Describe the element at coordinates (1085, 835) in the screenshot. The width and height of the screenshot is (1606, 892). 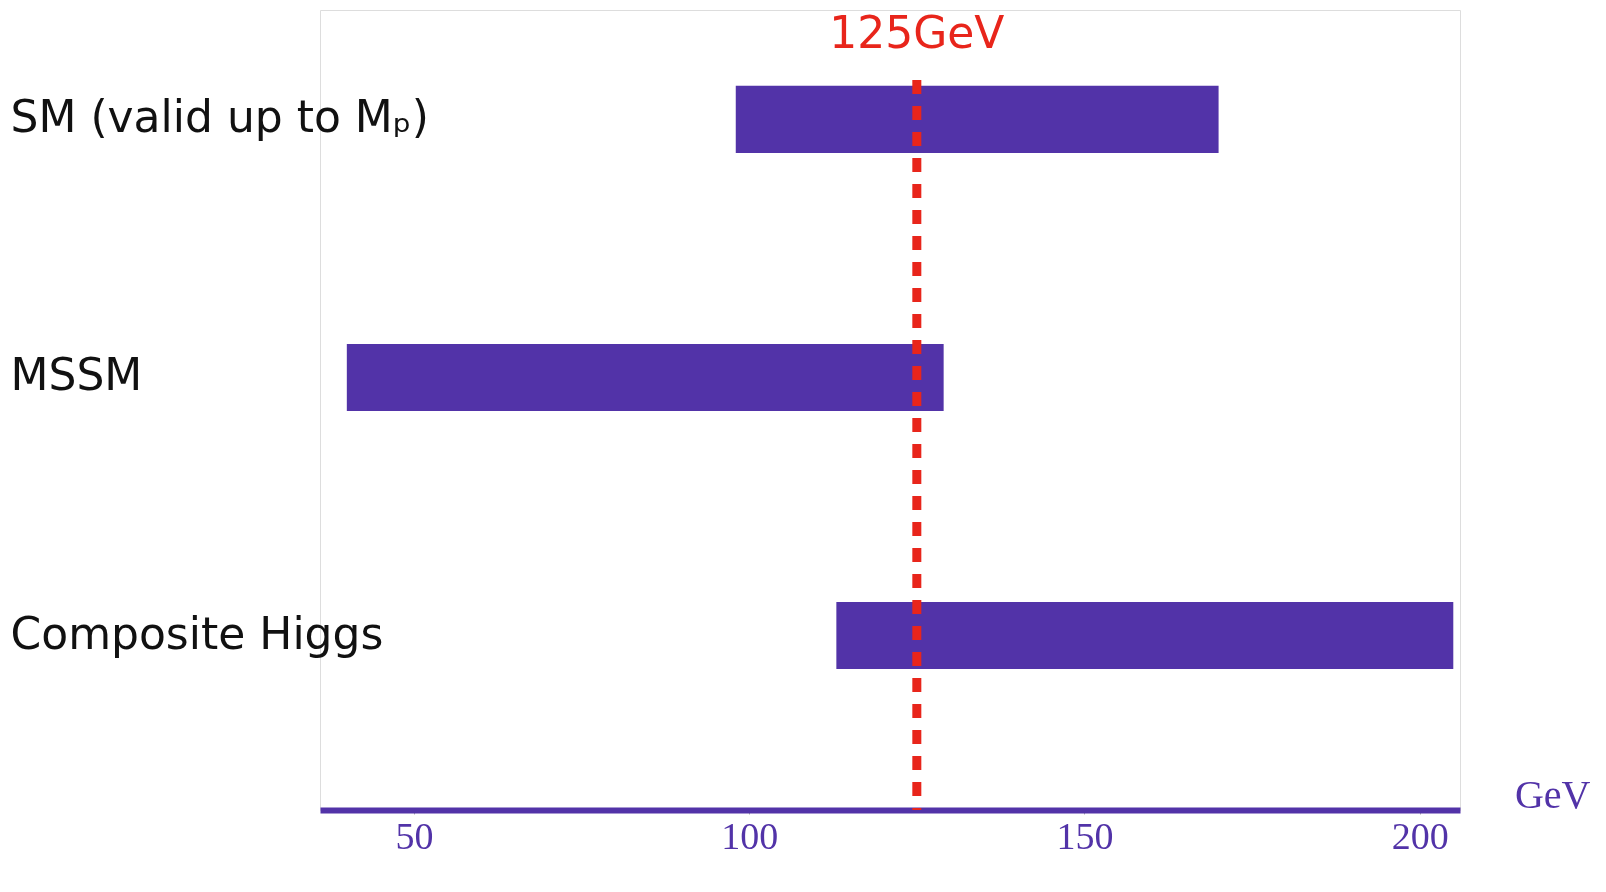
I see `x-tick-label: 150` at that location.